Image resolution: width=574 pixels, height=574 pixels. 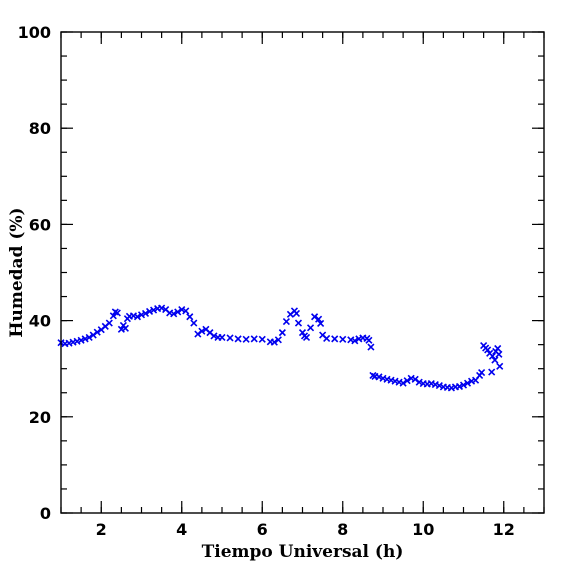 What do you see at coordinates (40, 224) in the screenshot?
I see `y-tick-label: 60` at bounding box center [40, 224].